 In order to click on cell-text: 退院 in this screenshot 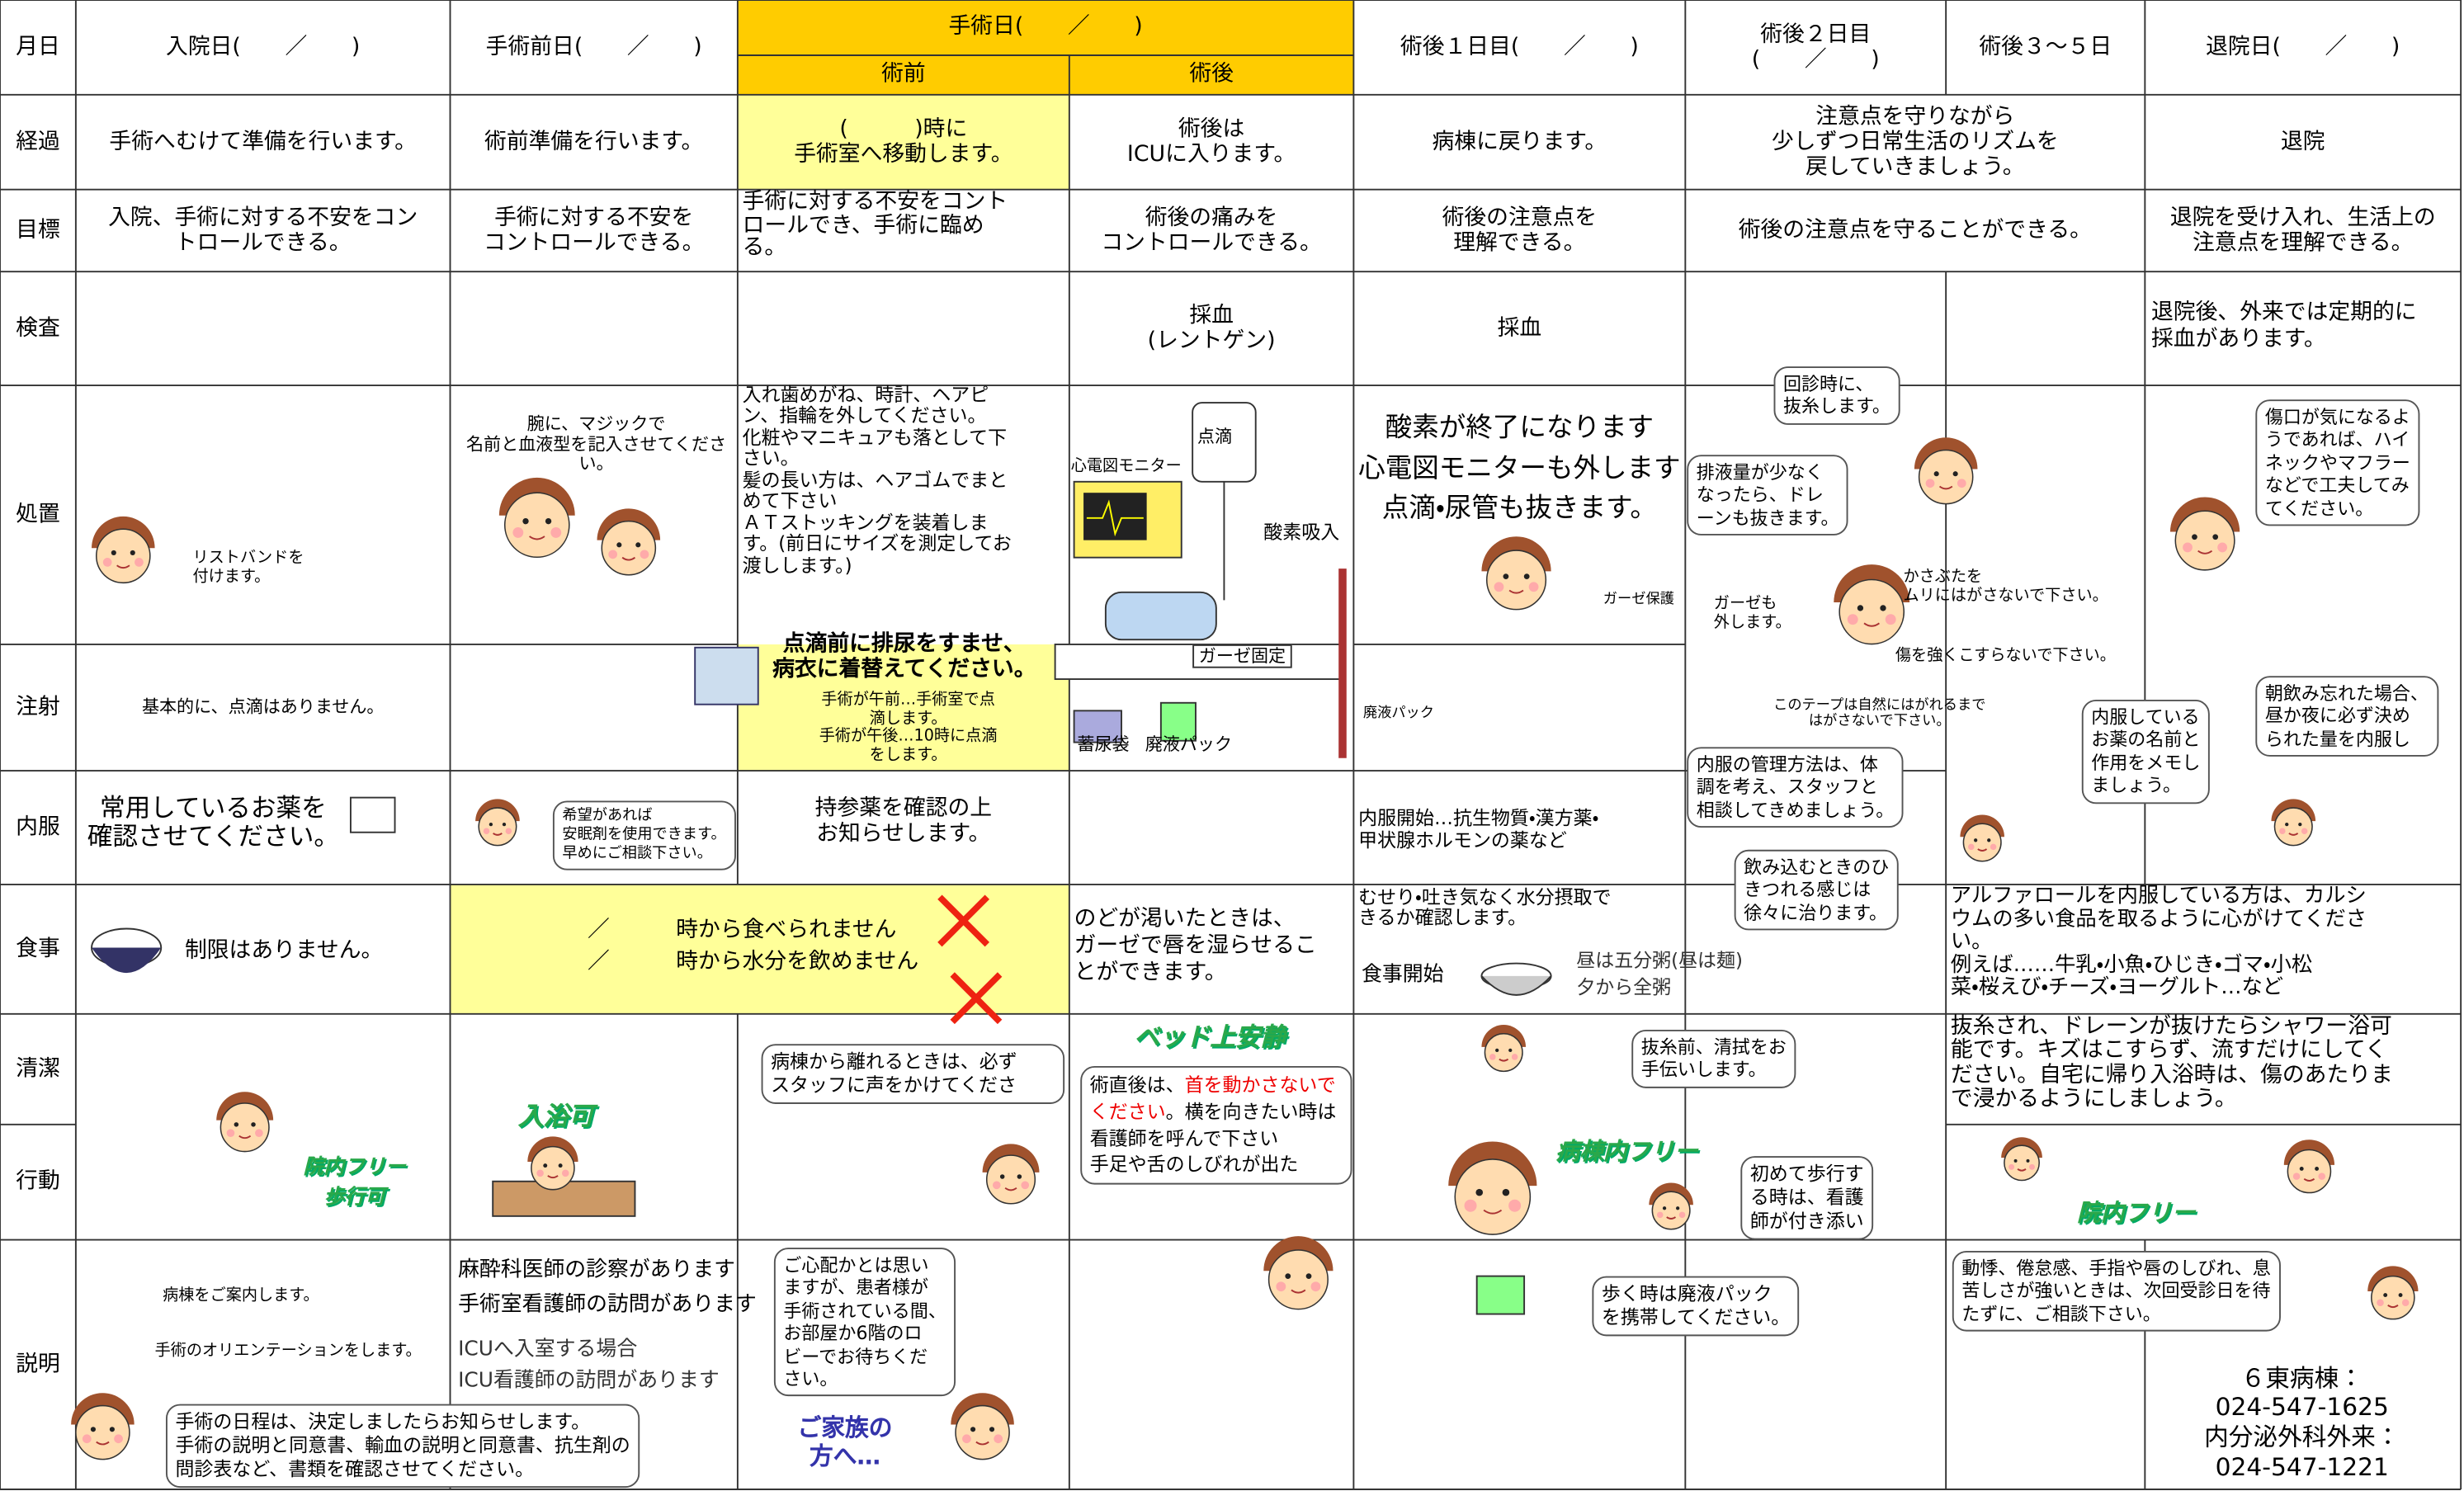, I will do `click(2302, 142)`.